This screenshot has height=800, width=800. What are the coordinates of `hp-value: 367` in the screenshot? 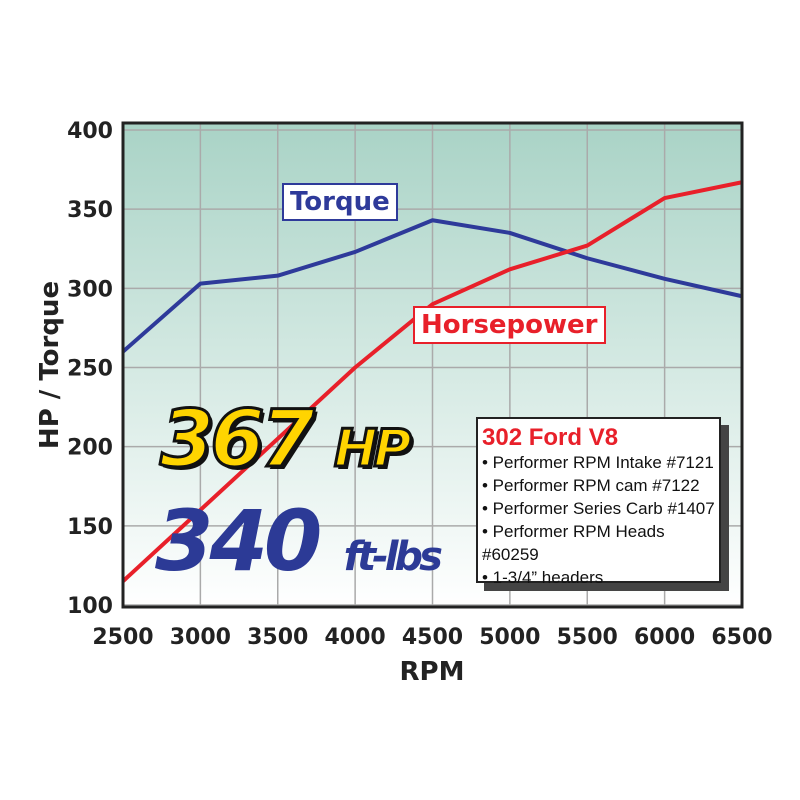 It's located at (238, 440).